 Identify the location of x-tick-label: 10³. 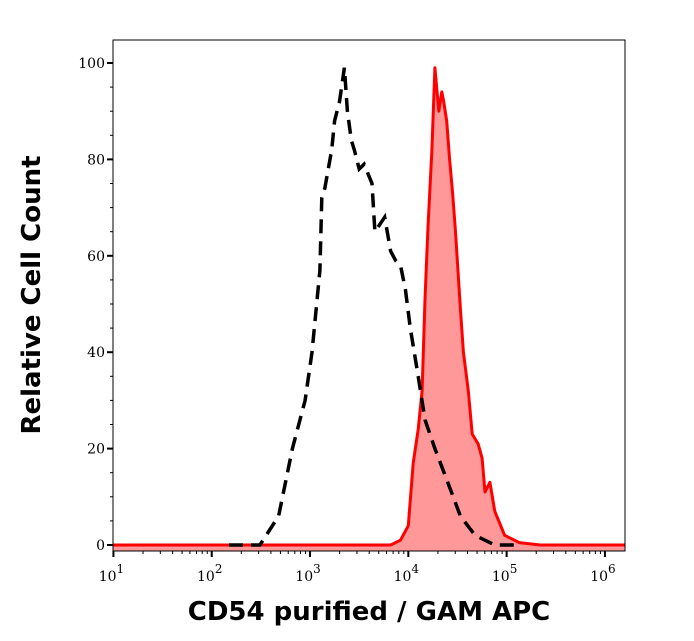
(307, 573).